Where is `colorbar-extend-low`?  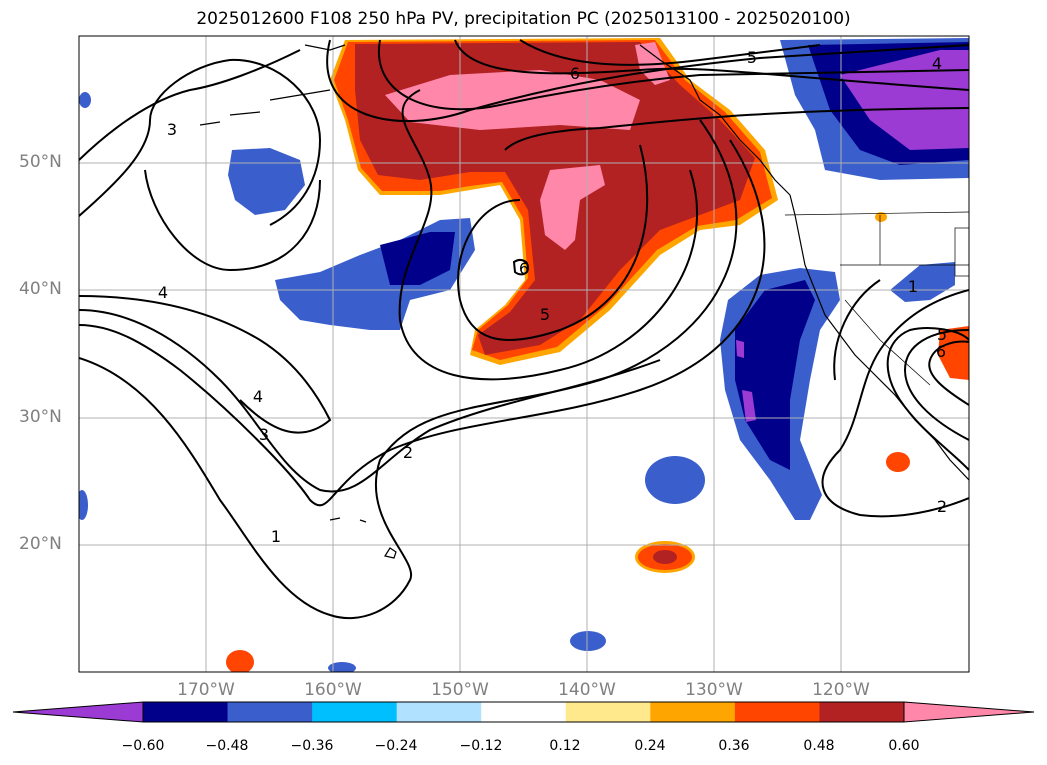 colorbar-extend-low is located at coordinates (78, 712).